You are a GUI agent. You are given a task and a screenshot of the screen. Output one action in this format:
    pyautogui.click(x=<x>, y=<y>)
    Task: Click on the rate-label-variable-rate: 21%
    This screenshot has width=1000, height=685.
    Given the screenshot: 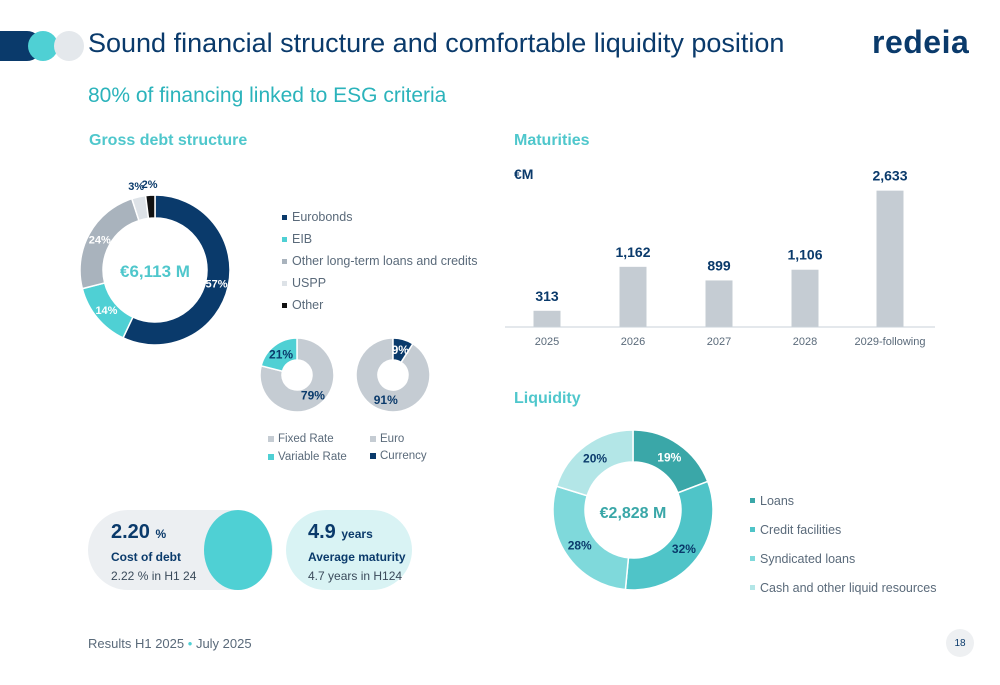 What is the action you would take?
    pyautogui.click(x=281, y=355)
    